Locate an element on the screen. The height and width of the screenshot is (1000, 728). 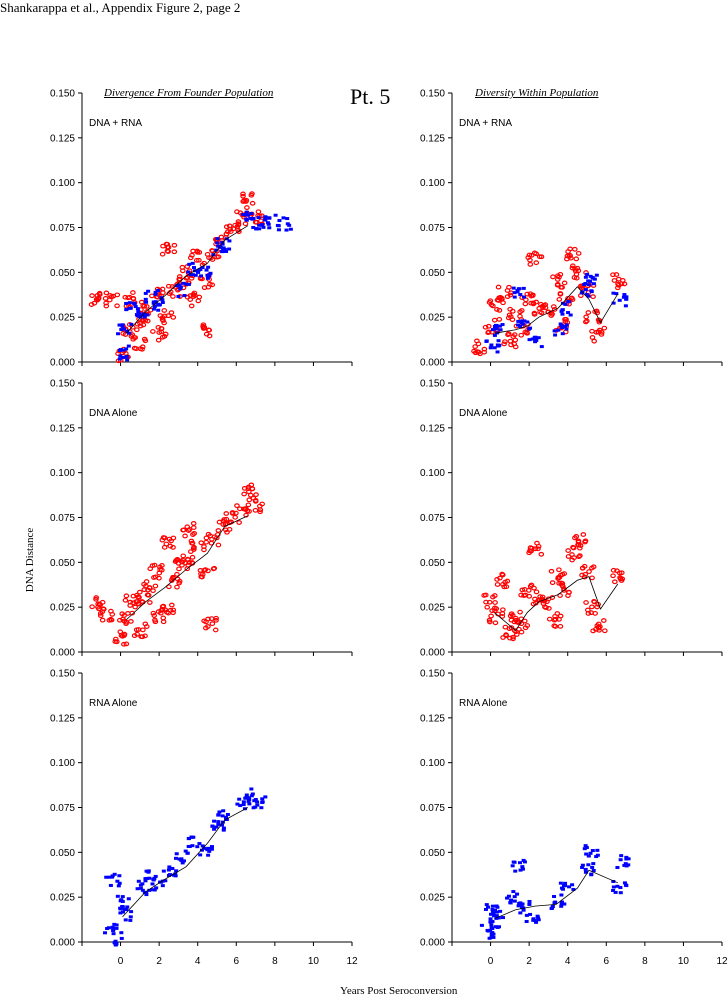
panel-label: RNA Alone is located at coordinates (113, 703).